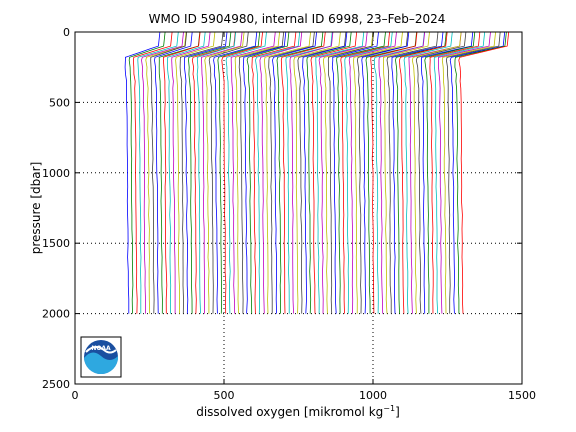 This screenshot has width=576, height=432. Describe the element at coordinates (75, 395) in the screenshot. I see `x-tick-label: 0` at that location.